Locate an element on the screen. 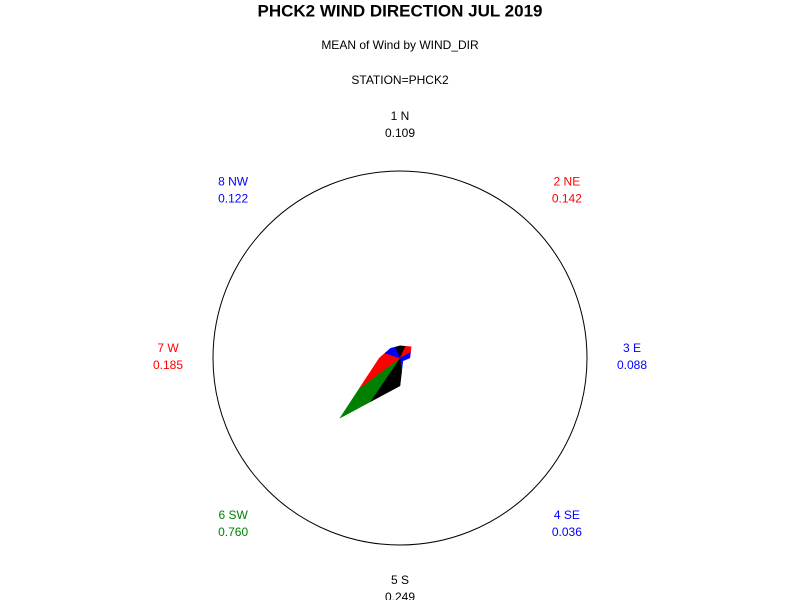 The height and width of the screenshot is (600, 800). category-label: 6 SW is located at coordinates (233, 515).